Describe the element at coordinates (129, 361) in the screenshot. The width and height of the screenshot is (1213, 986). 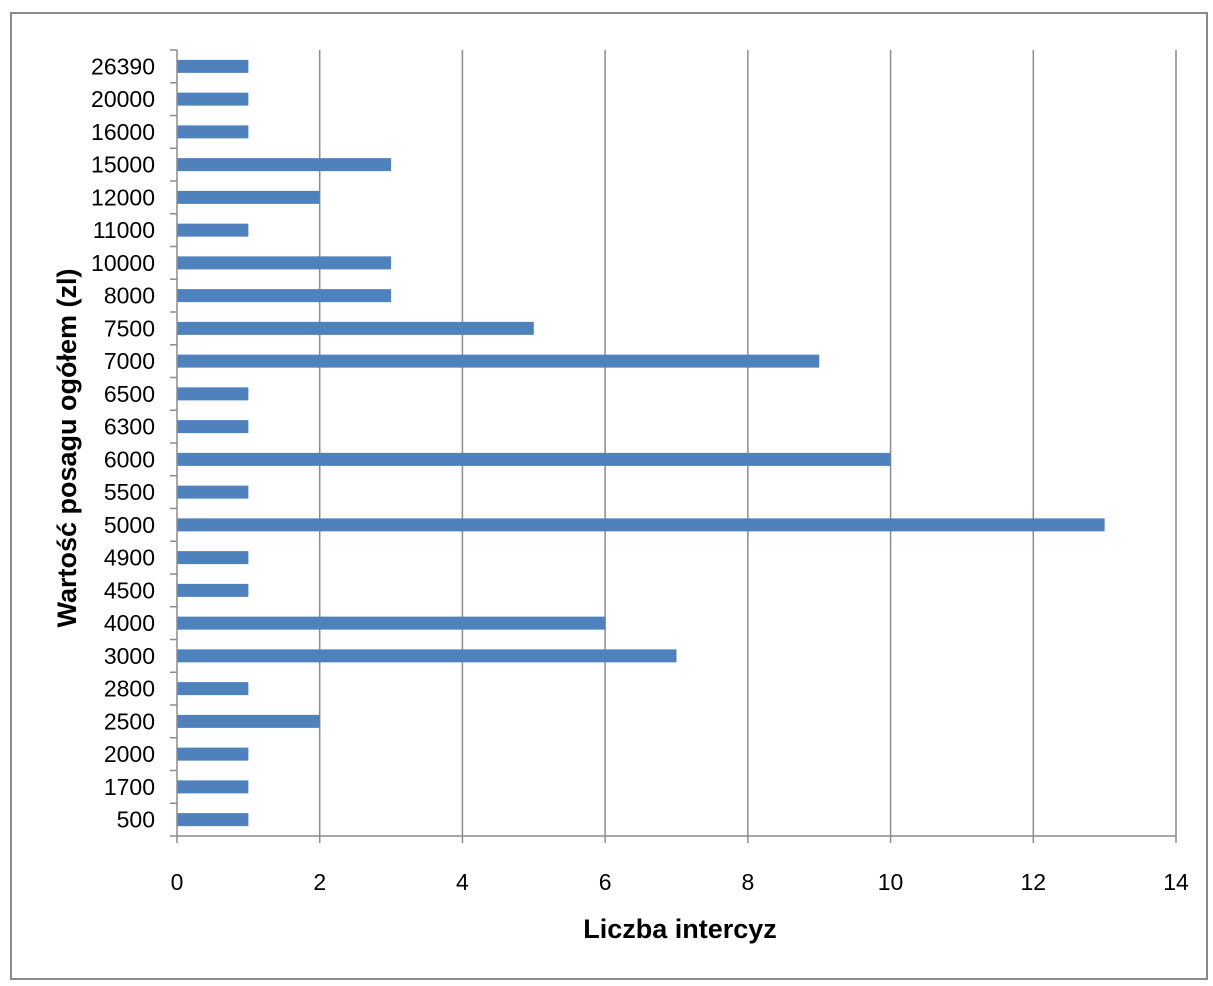
I see `y-tick-label: 7000` at that location.